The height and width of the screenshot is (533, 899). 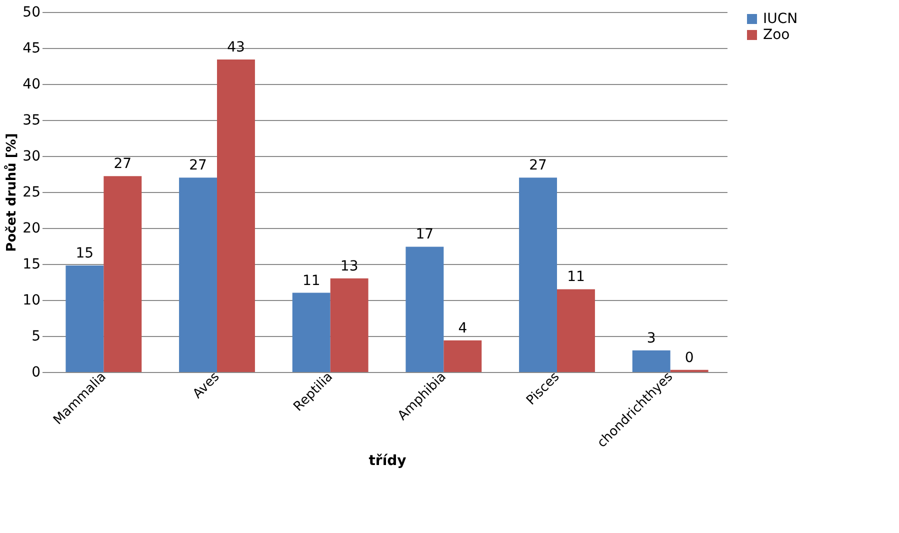 What do you see at coordinates (31, 12) in the screenshot?
I see `y-tick-label: 50` at bounding box center [31, 12].